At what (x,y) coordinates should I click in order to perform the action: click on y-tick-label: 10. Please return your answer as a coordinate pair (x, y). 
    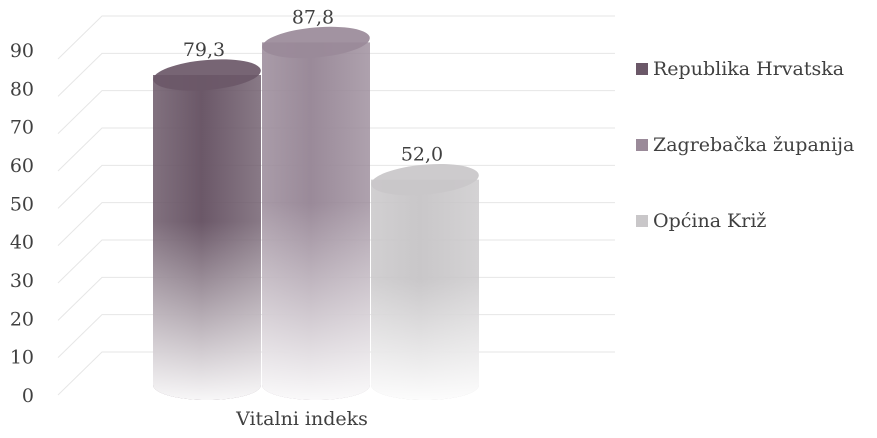
    Looking at the image, I should click on (22, 358).